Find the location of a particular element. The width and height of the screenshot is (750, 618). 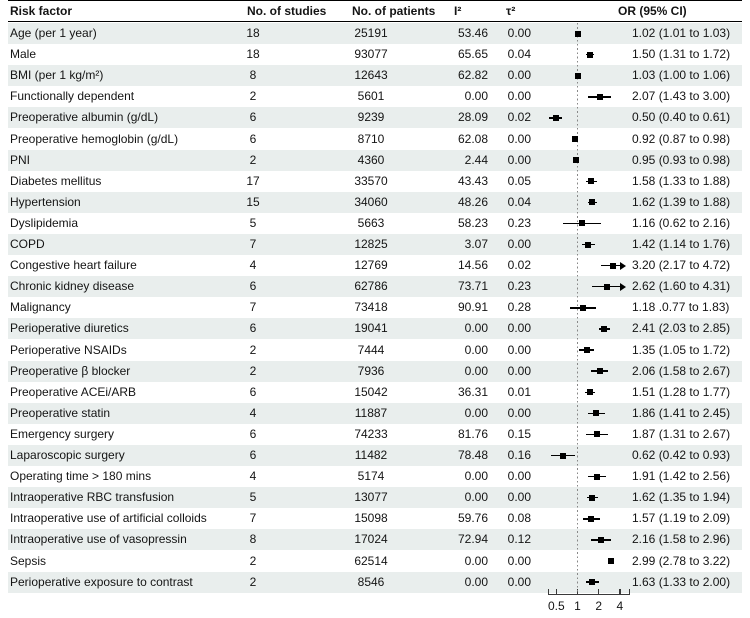

or-ci-text: 2.41 (2.03 to 2.85) is located at coordinates (681, 328).